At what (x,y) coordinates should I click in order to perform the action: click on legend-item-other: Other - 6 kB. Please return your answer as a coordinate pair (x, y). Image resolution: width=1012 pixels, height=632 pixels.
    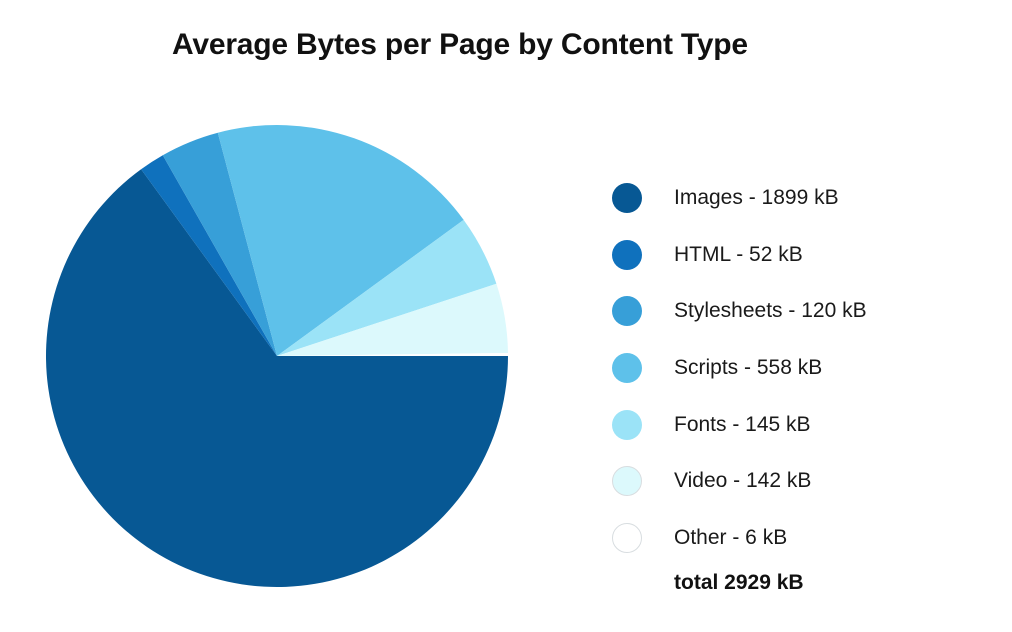
    Looking at the image, I should click on (802, 538).